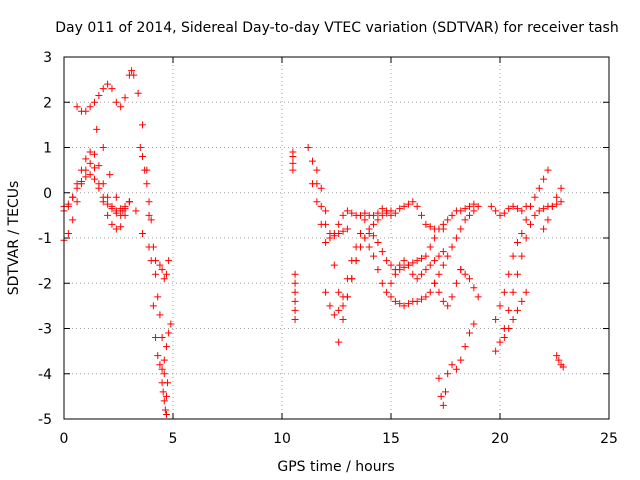 Image resolution: width=640 pixels, height=480 pixels. Describe the element at coordinates (103, 184) in the screenshot. I see `data-point-s2` at that location.